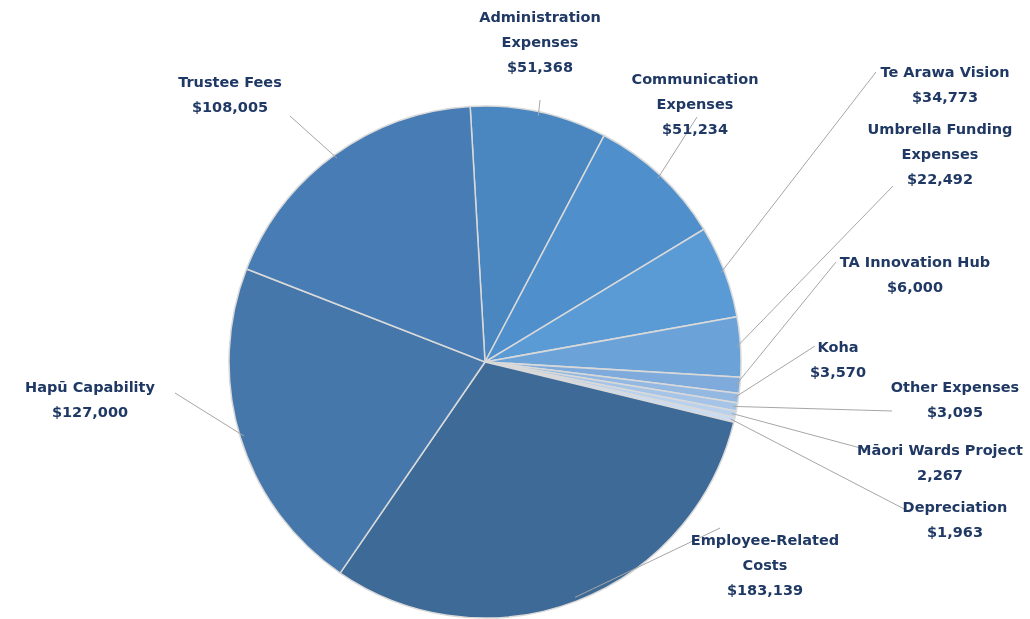 The height and width of the screenshot is (619, 1030). What do you see at coordinates (695, 129) in the screenshot?
I see `data-label: $51,234` at bounding box center [695, 129].